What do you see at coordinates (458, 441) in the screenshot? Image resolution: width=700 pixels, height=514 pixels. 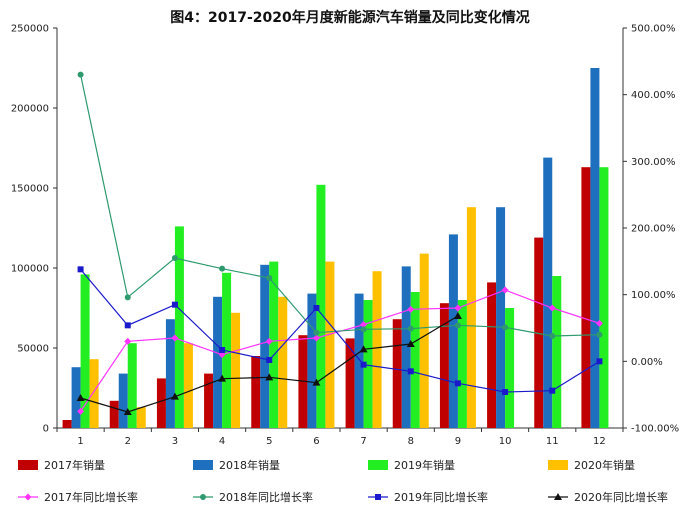 I see `x-tick-label: 9` at bounding box center [458, 441].